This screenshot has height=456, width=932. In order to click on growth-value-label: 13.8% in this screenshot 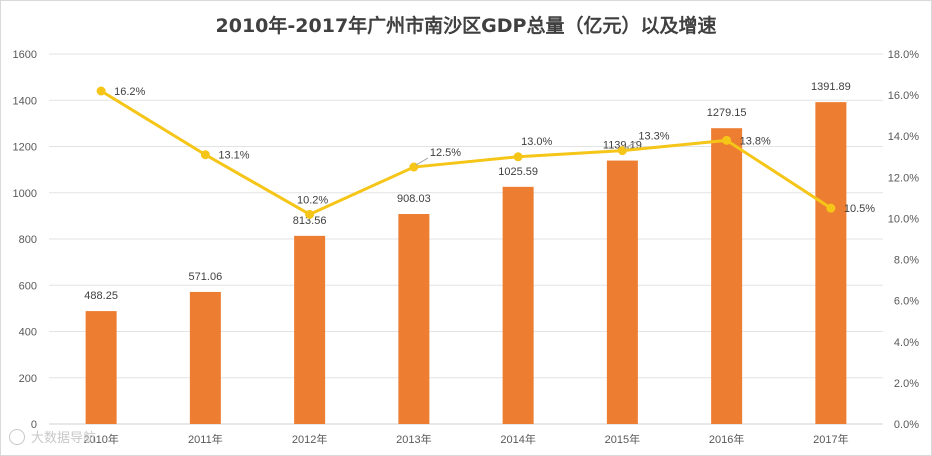, I will do `click(755, 141)`.